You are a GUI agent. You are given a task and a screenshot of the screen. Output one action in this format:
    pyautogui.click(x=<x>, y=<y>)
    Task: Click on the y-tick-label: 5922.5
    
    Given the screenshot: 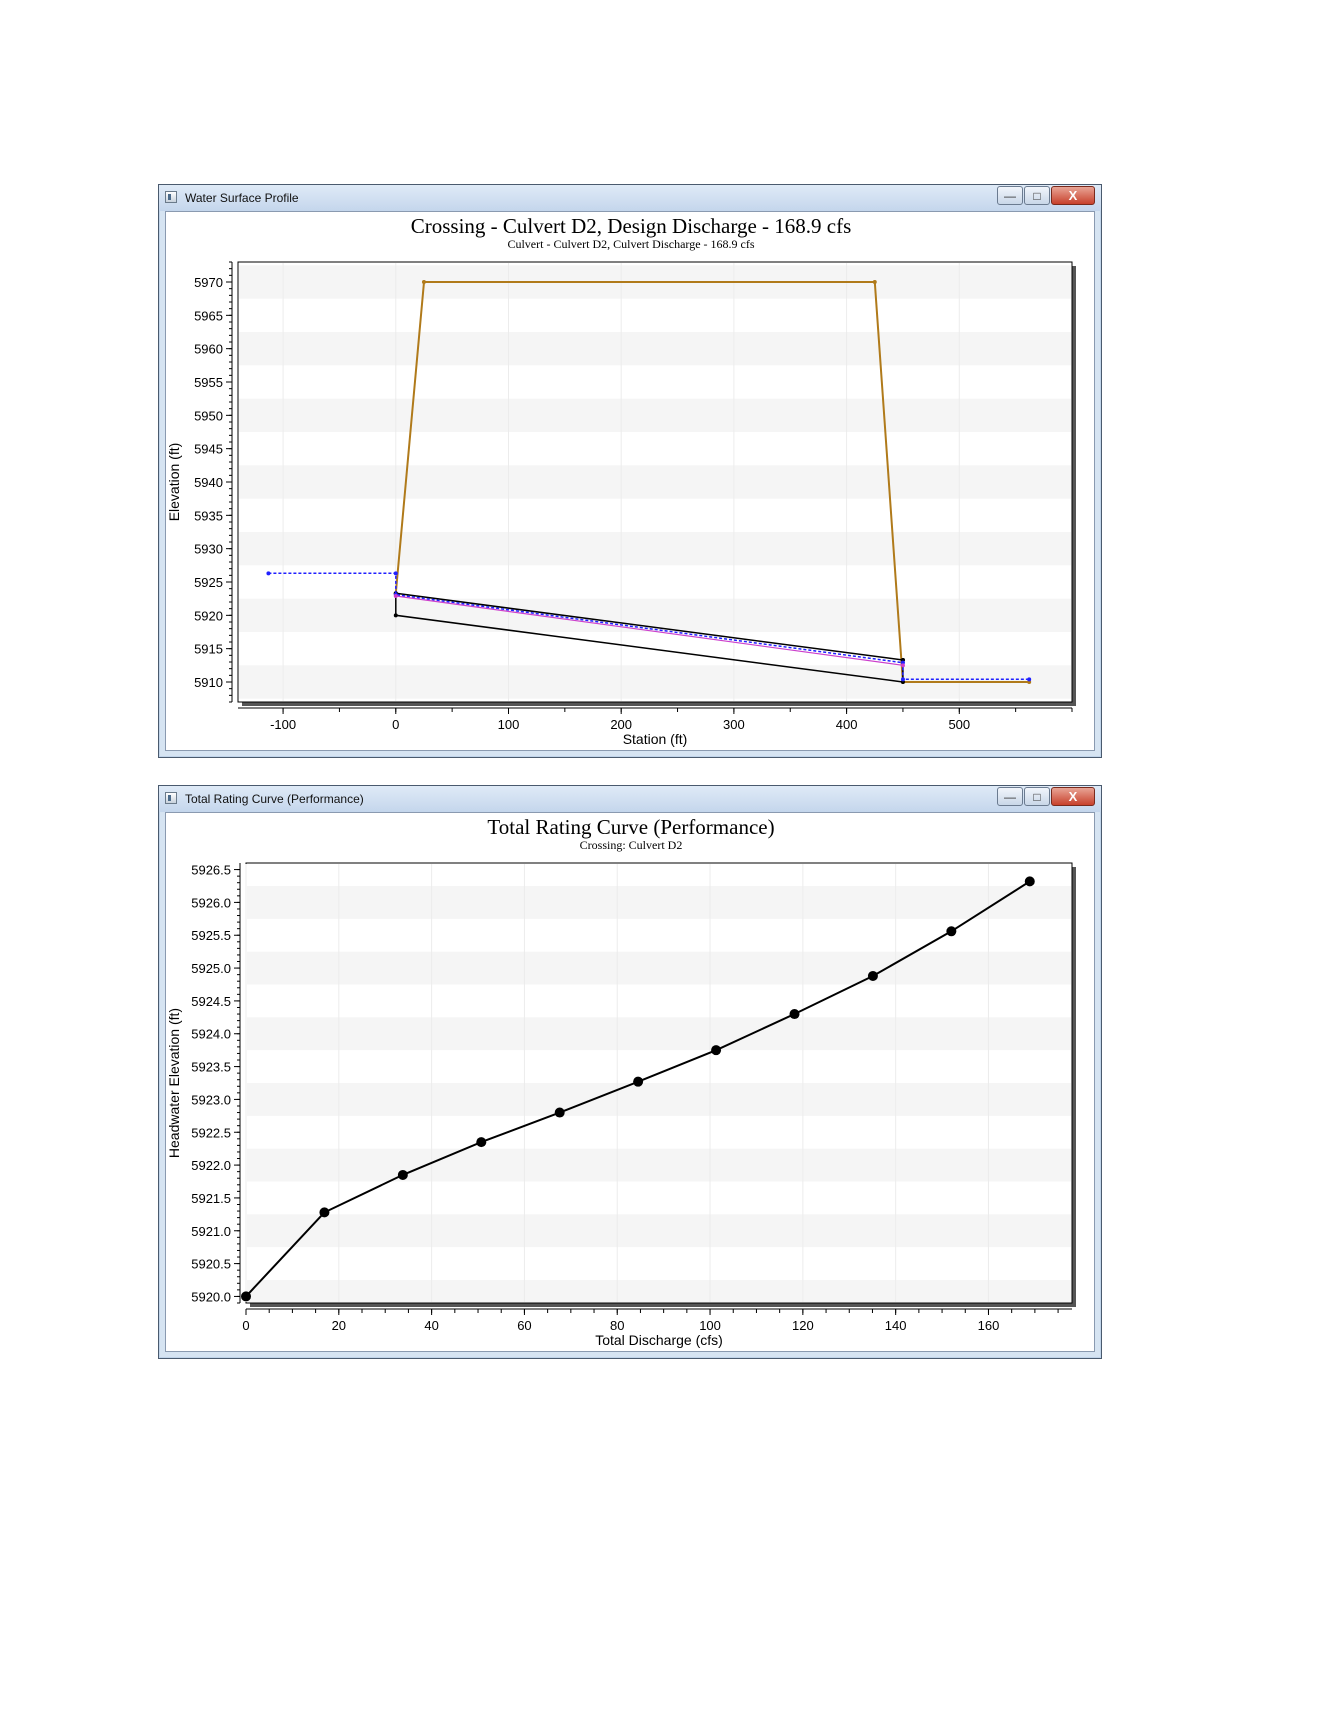 What is the action you would take?
    pyautogui.click(x=211, y=1132)
    